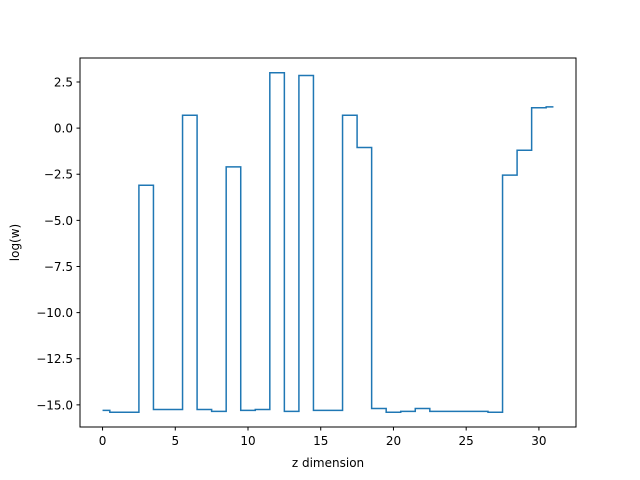 The height and width of the screenshot is (480, 640). Describe the element at coordinates (58, 221) in the screenshot. I see `y-tick-label: −5.0` at that location.